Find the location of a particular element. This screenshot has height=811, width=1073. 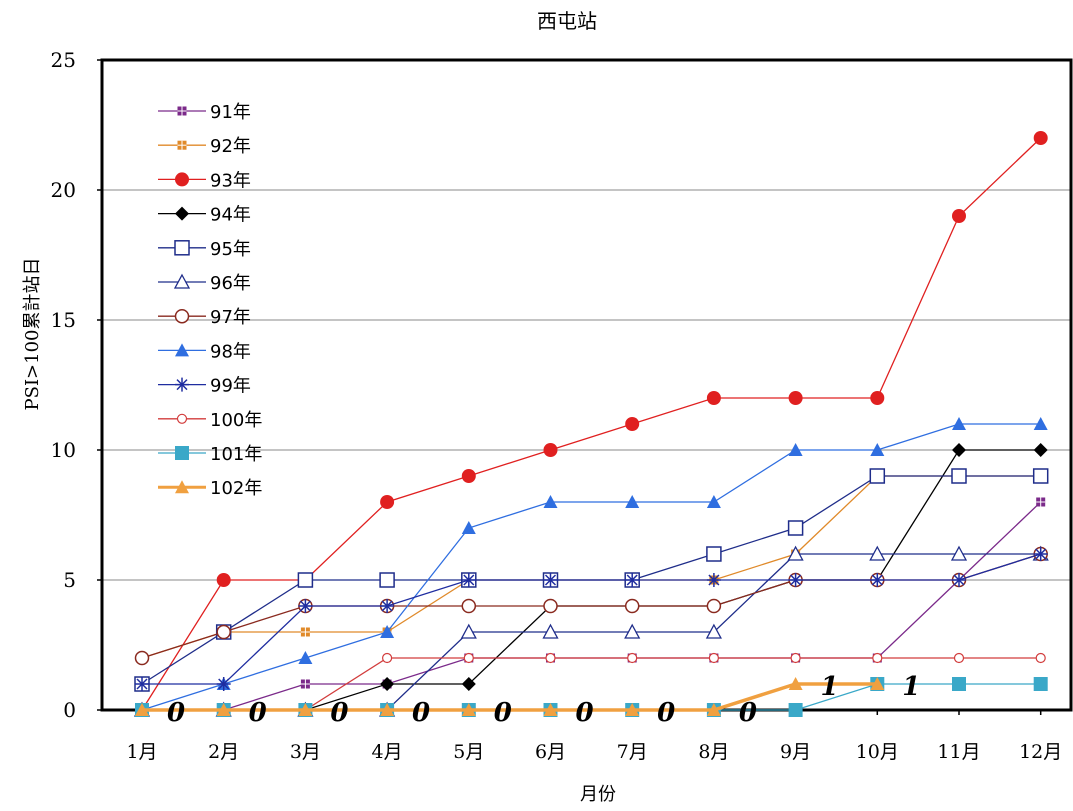

legend-entry: 97年 is located at coordinates (204, 317).